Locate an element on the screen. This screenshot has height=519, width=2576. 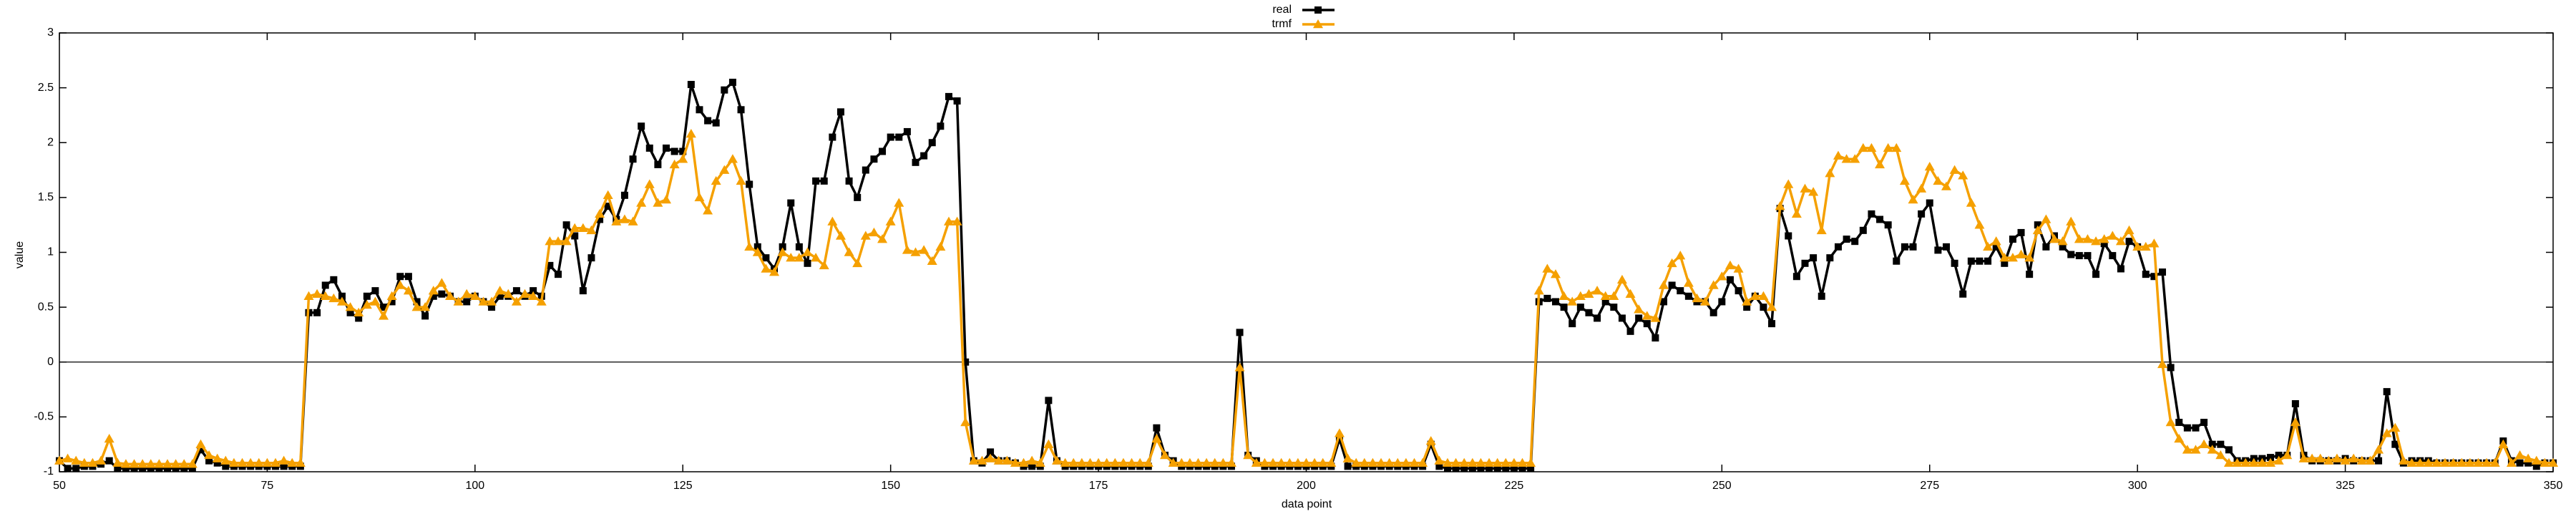
y-tick-label: 3 is located at coordinates (50, 33).